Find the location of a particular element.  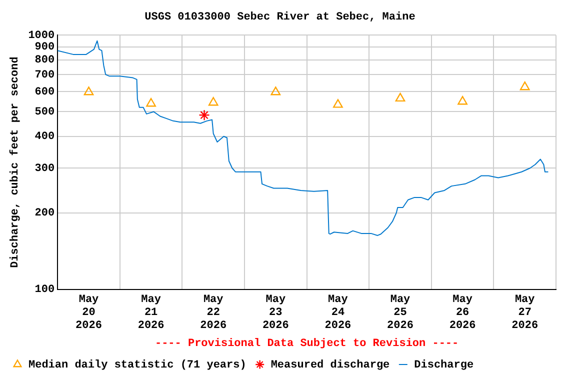

legend-label: Median daily statistic (71 years) is located at coordinates (137, 365).